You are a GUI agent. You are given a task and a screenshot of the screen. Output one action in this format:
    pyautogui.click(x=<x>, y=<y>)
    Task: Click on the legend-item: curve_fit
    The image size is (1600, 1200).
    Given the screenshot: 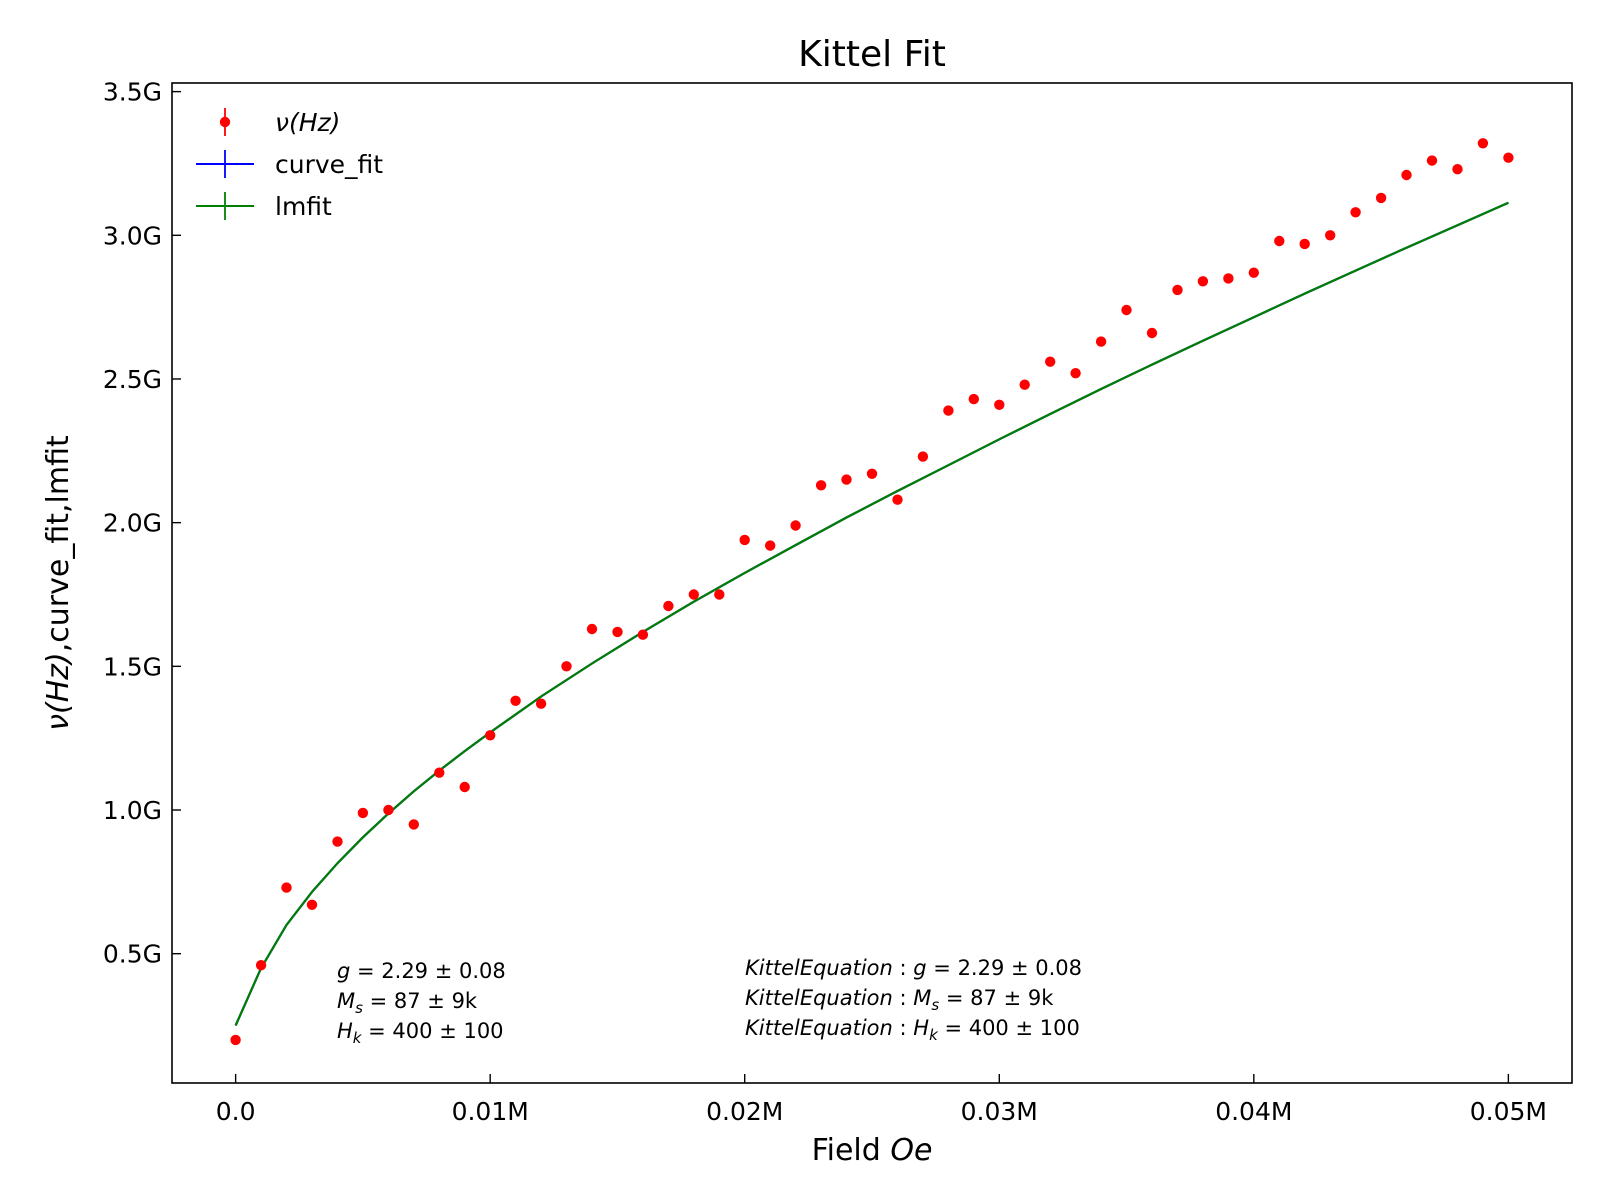 What is the action you would take?
    pyautogui.click(x=289, y=164)
    